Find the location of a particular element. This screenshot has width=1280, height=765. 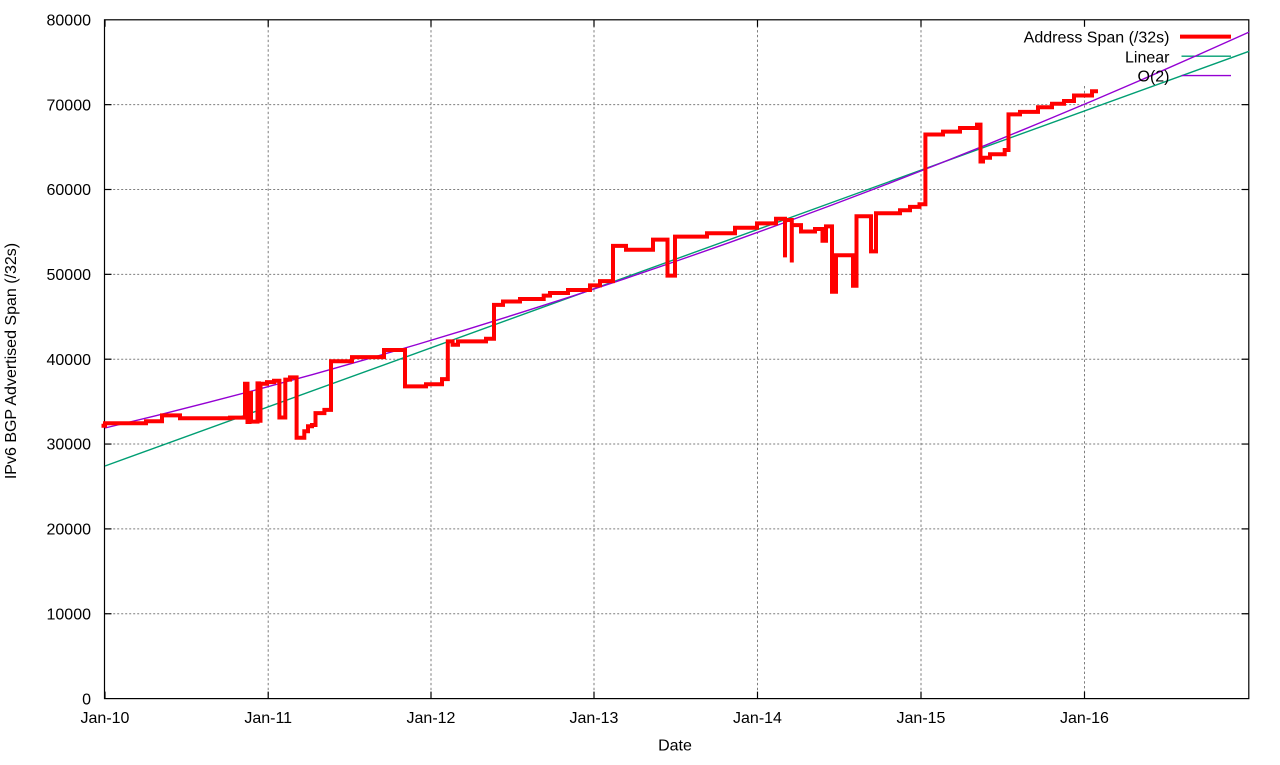

svg-text: Jan-15 is located at coordinates (921, 718).